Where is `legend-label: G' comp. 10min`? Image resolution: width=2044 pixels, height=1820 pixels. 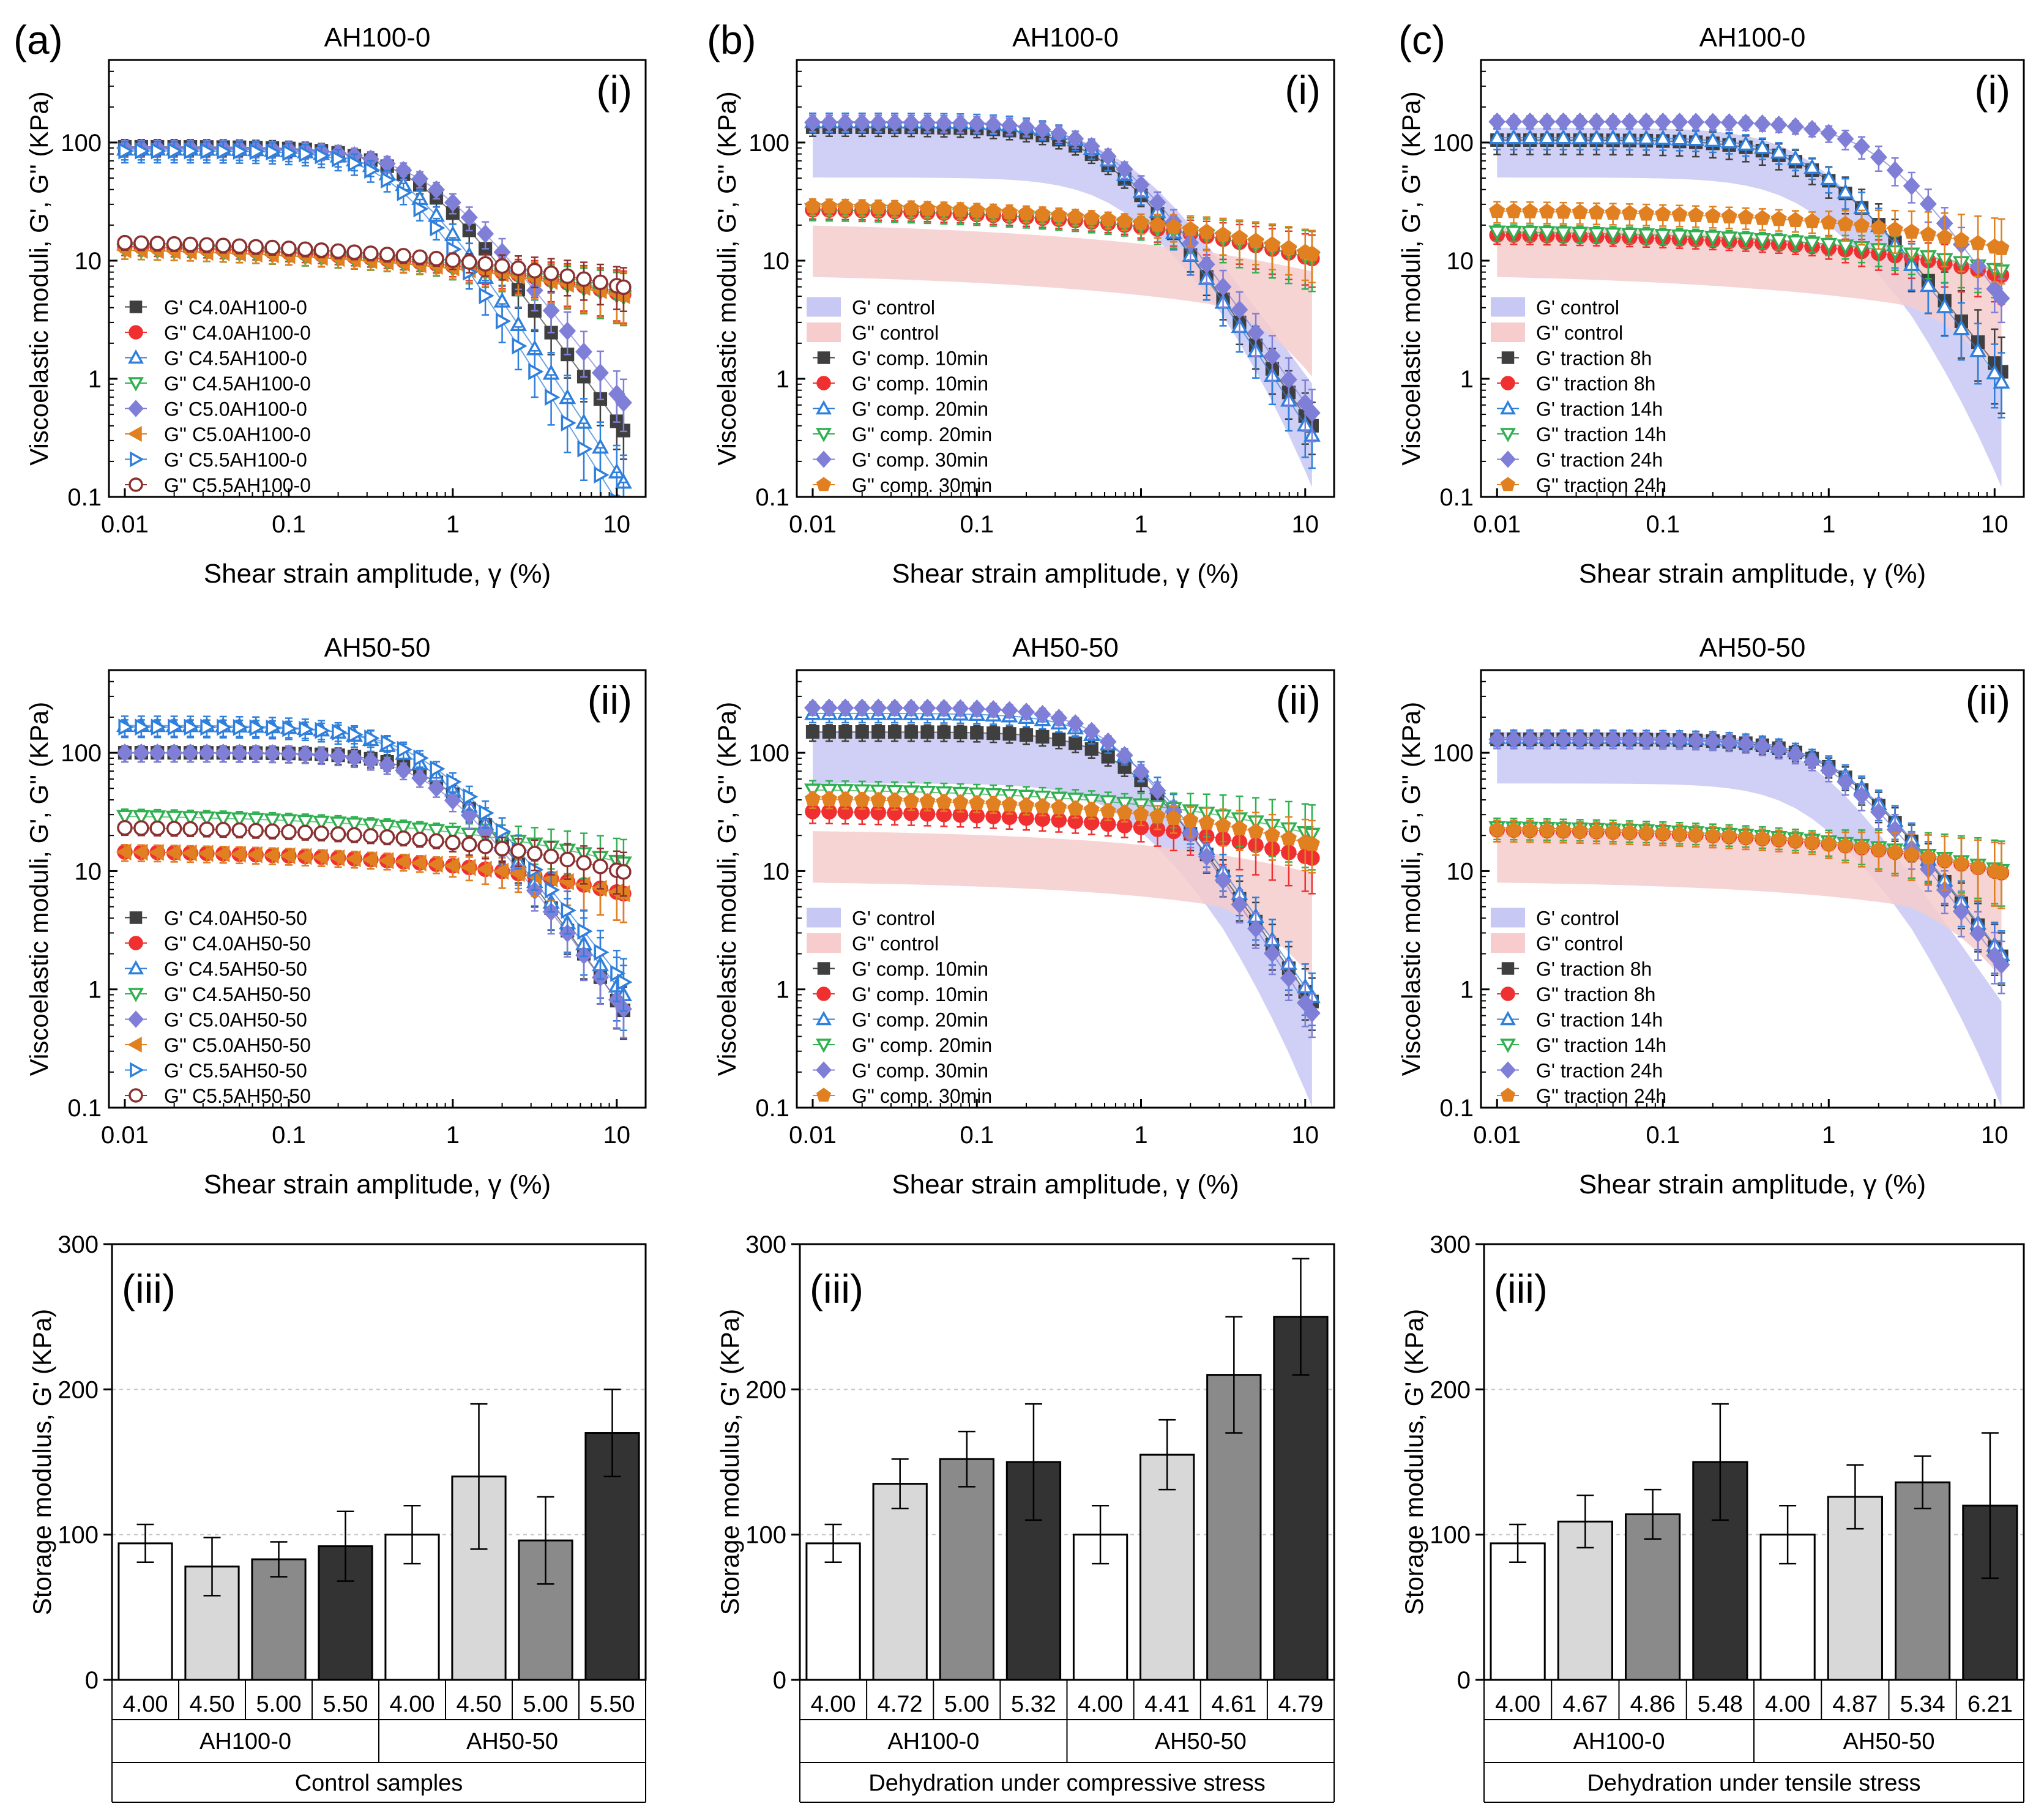 legend-label: G' comp. 10min is located at coordinates (920, 384).